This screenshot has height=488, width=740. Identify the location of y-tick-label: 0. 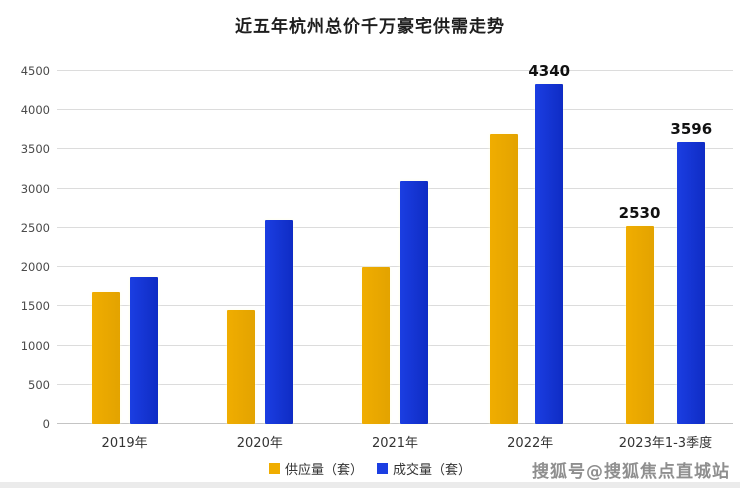
(46, 424).